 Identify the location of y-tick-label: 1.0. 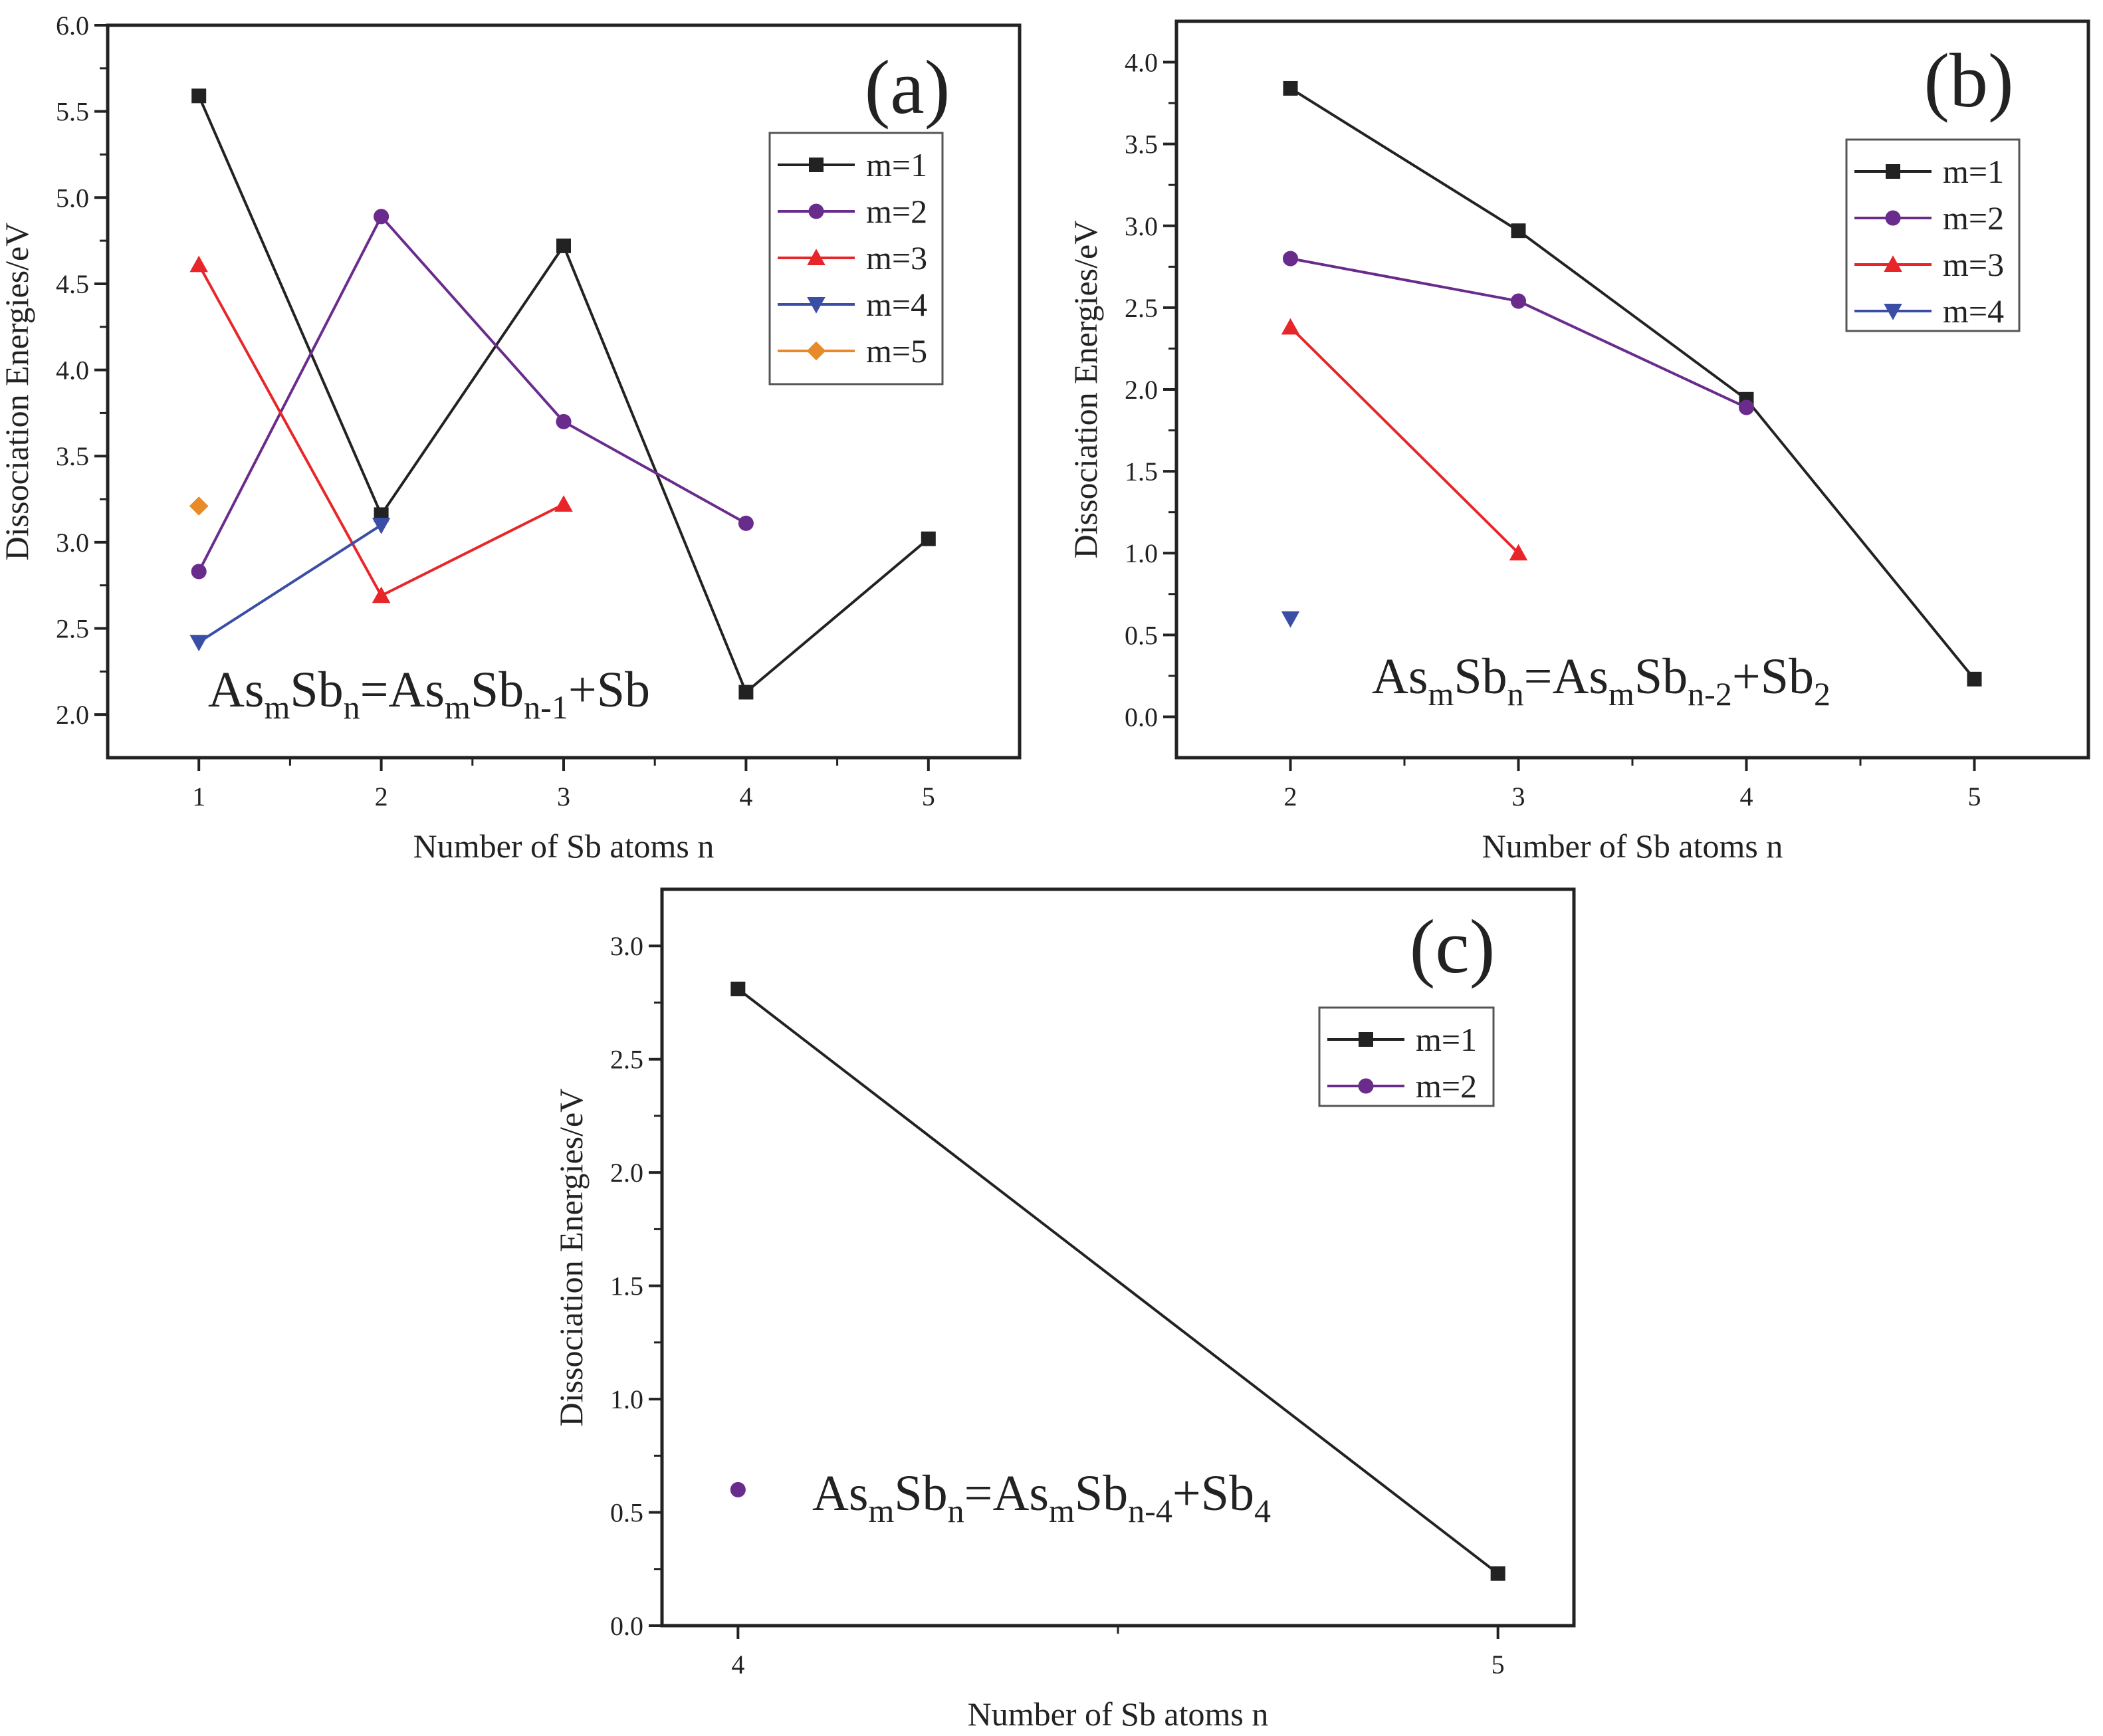
(626, 1399).